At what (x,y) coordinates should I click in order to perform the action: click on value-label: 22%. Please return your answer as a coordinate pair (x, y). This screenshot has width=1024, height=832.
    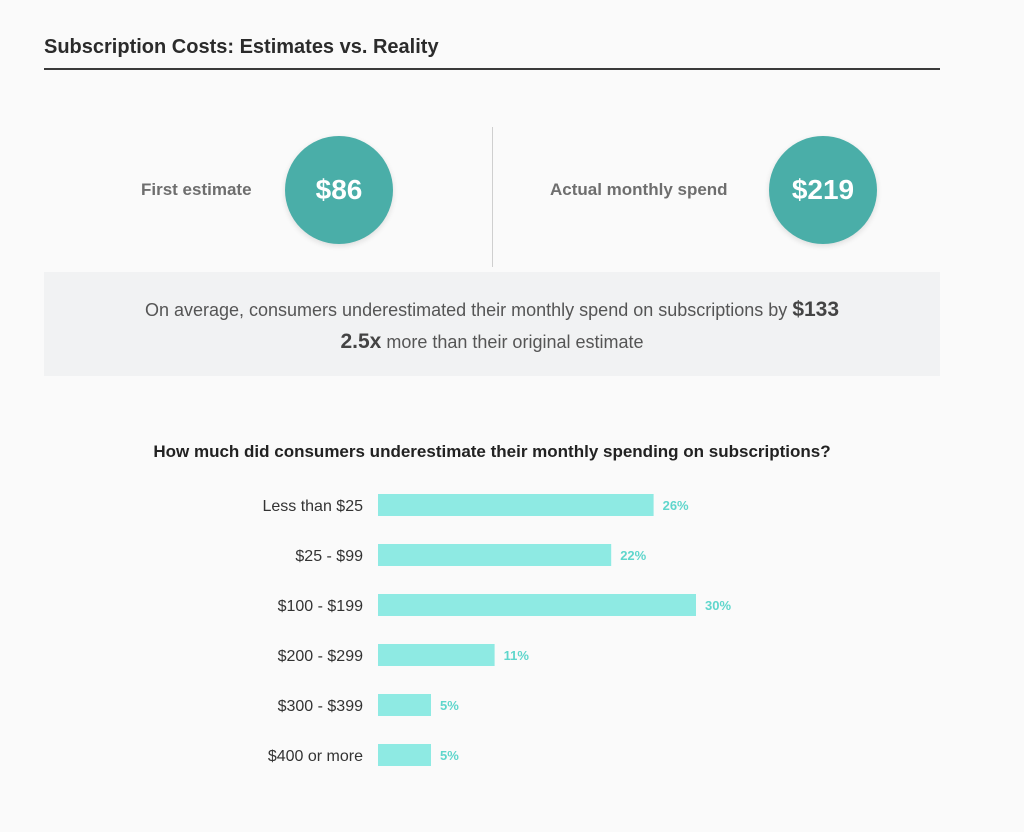
    Looking at the image, I should click on (633, 555).